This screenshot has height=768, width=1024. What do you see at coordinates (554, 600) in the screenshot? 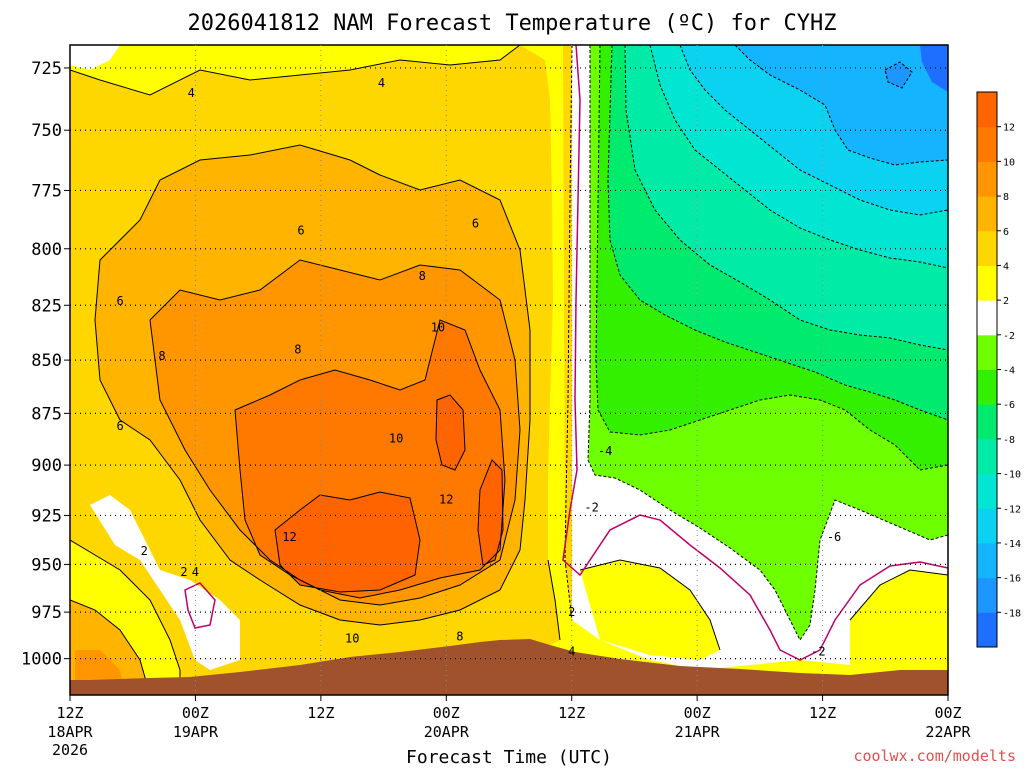
I see `contour-plus2-right` at bounding box center [554, 600].